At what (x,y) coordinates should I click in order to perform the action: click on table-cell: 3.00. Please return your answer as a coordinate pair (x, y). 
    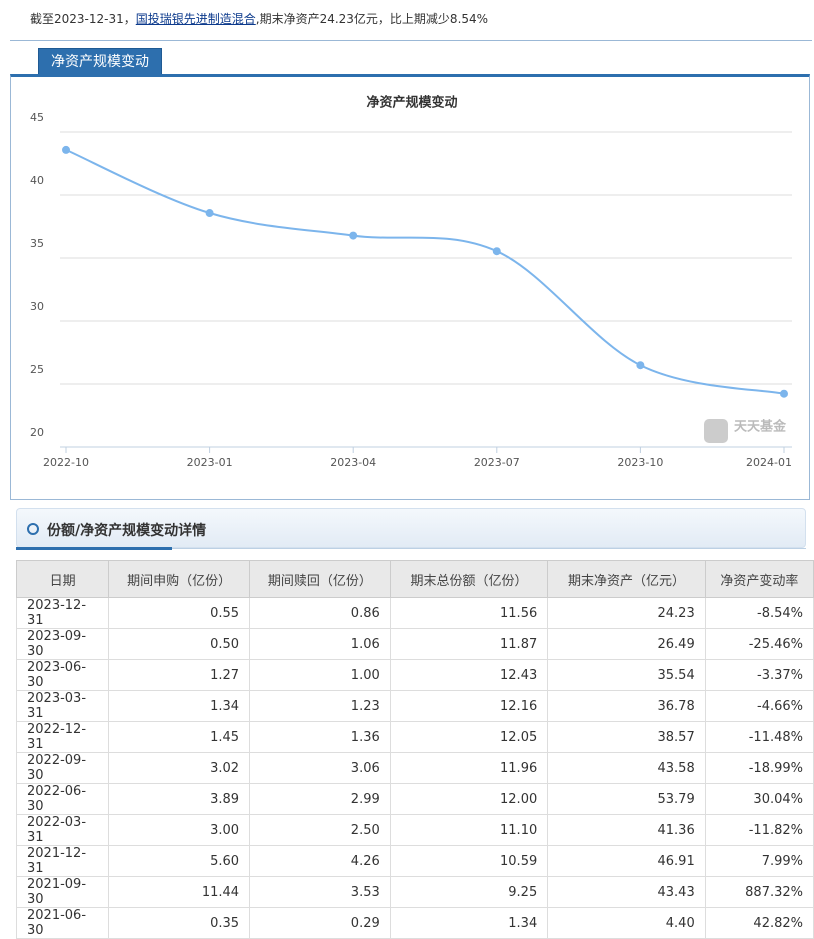
    Looking at the image, I should click on (179, 830).